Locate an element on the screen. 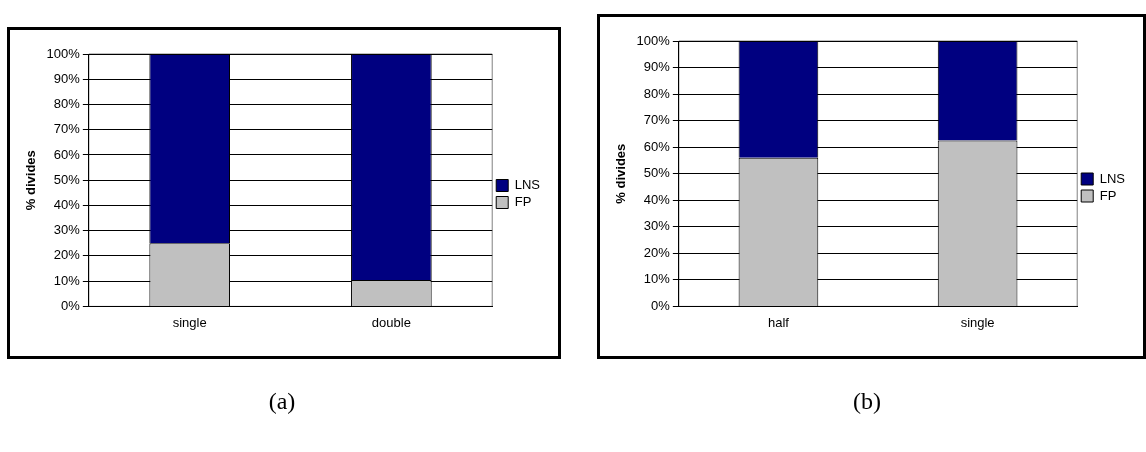 The width and height of the screenshot is (1146, 452). x-tick-label: half is located at coordinates (778, 322).